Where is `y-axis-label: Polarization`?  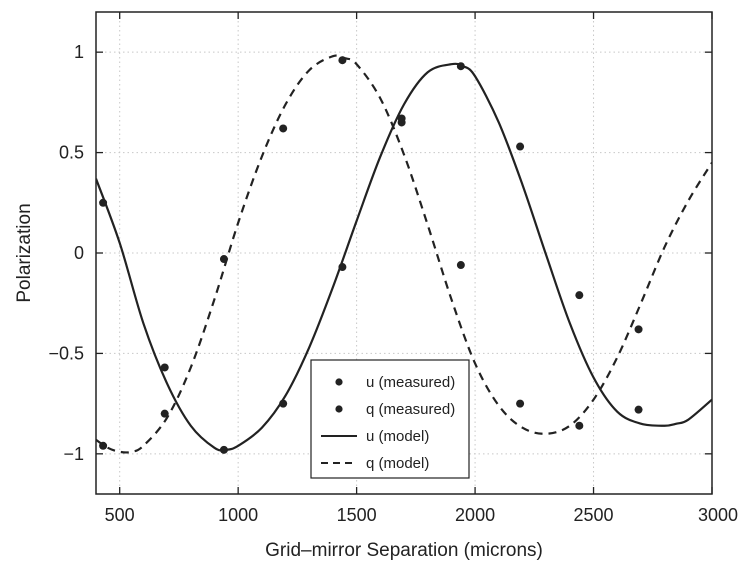
y-axis-label: Polarization is located at coordinates (24, 252).